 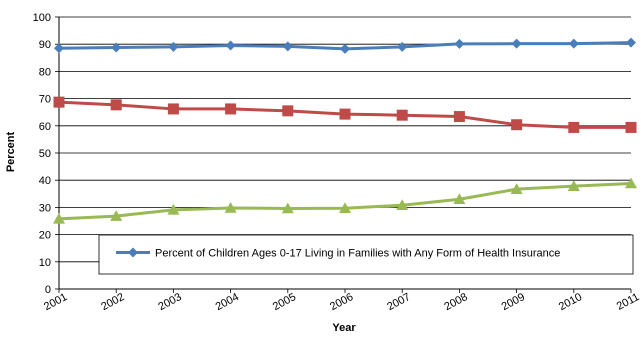 I want to click on y-tick-labels: 0 10 20 30 40 50 60 70 80 90 100, so click(x=42, y=154).